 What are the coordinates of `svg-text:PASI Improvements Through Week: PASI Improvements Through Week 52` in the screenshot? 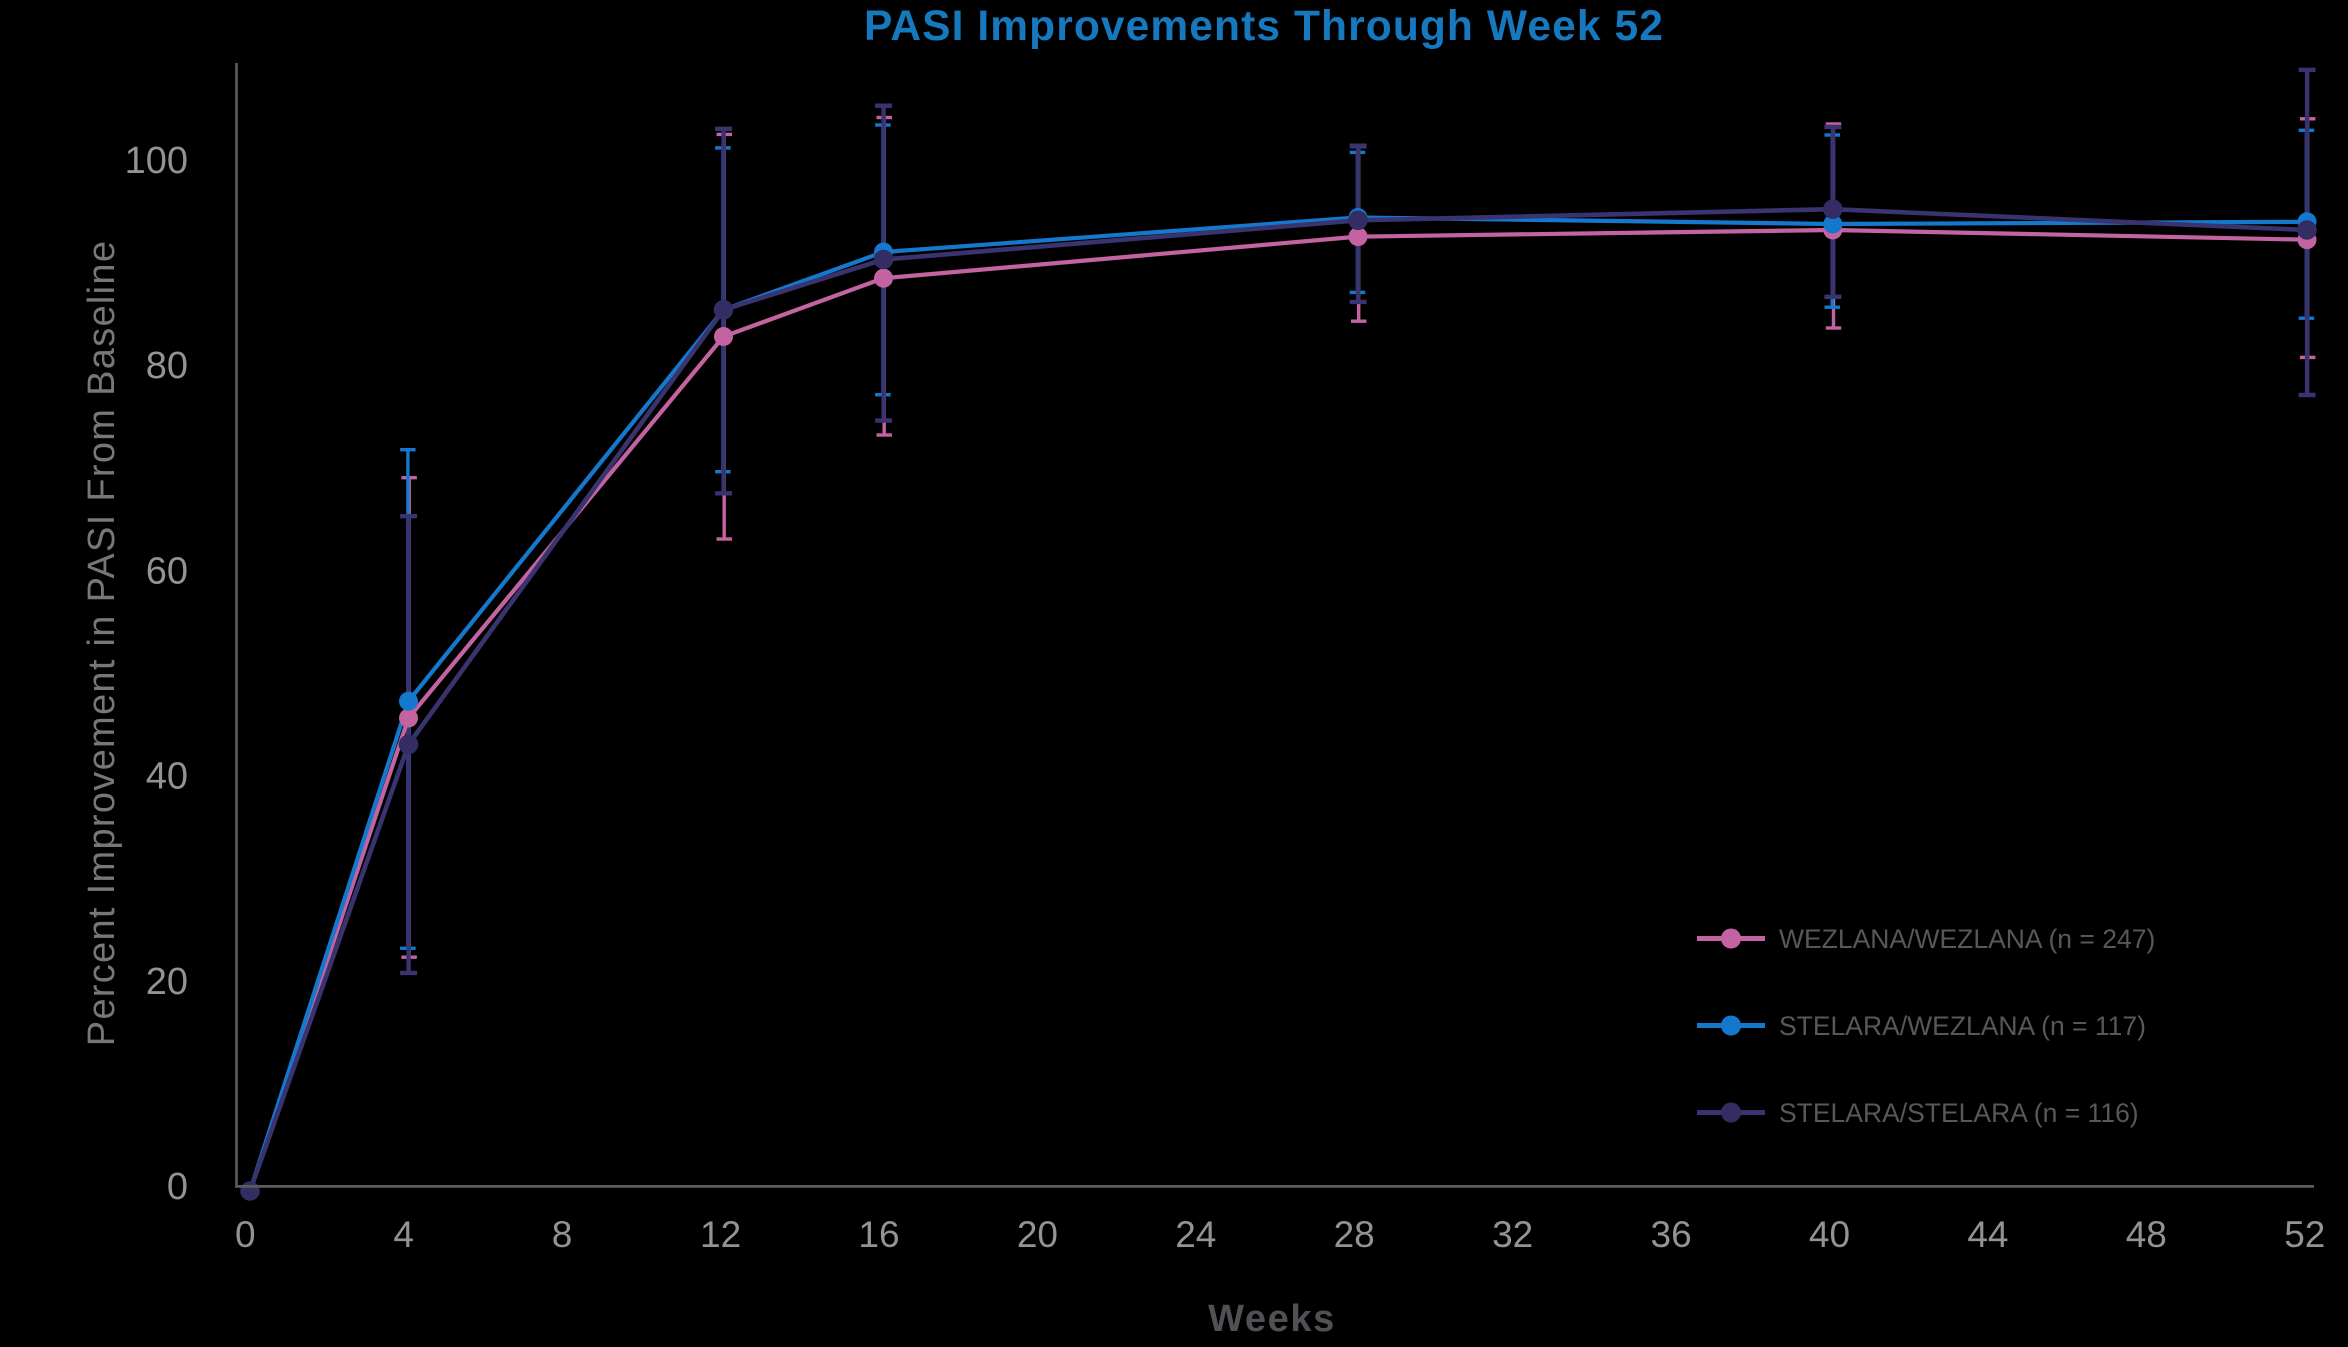 It's located at (1264, 26).